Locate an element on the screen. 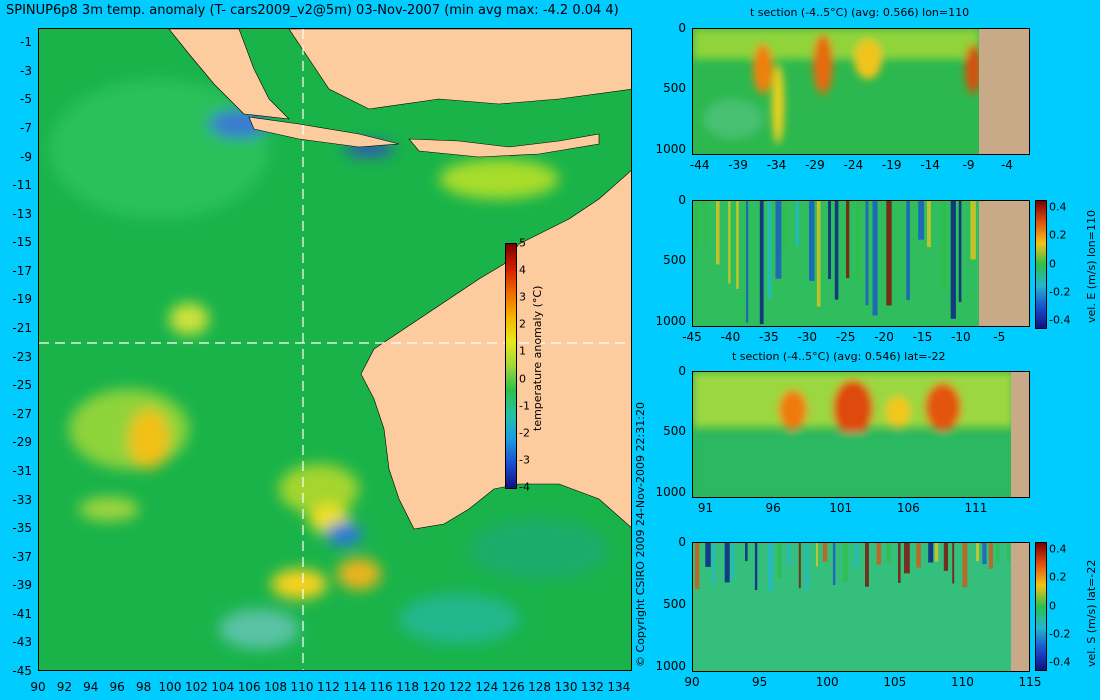 This screenshot has height=700, width=1100. section-x-tick: 96 is located at coordinates (773, 508).